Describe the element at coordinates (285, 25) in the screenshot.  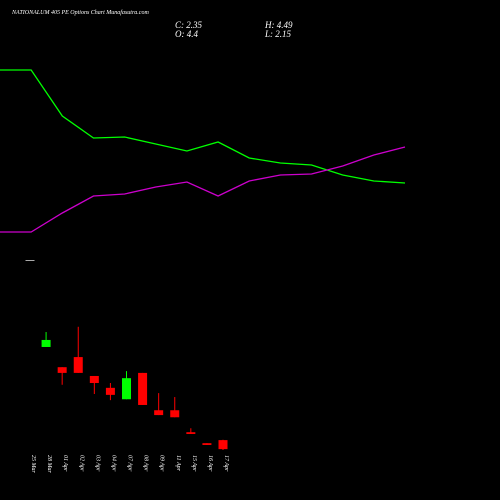
I see `summary-value: 4.49` at that location.